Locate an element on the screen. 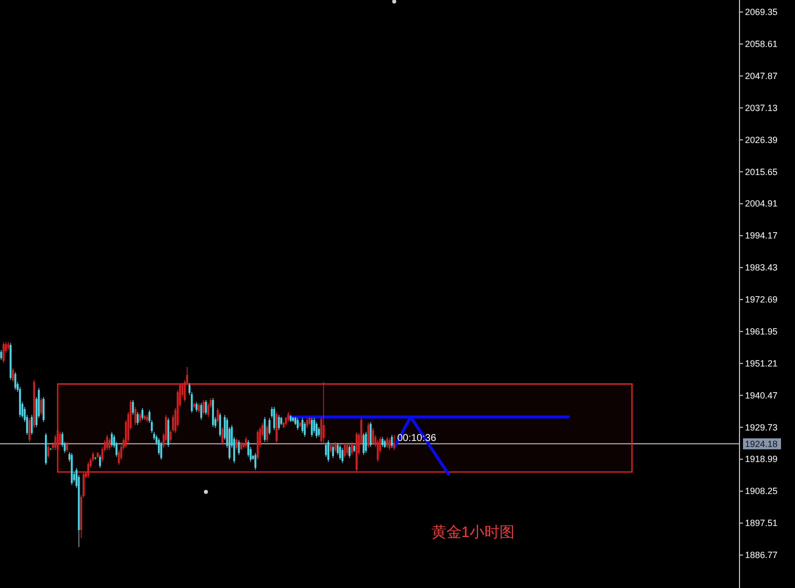 Image resolution: width=795 pixels, height=588 pixels. y-tick-label: 2069.35 is located at coordinates (761, 12).